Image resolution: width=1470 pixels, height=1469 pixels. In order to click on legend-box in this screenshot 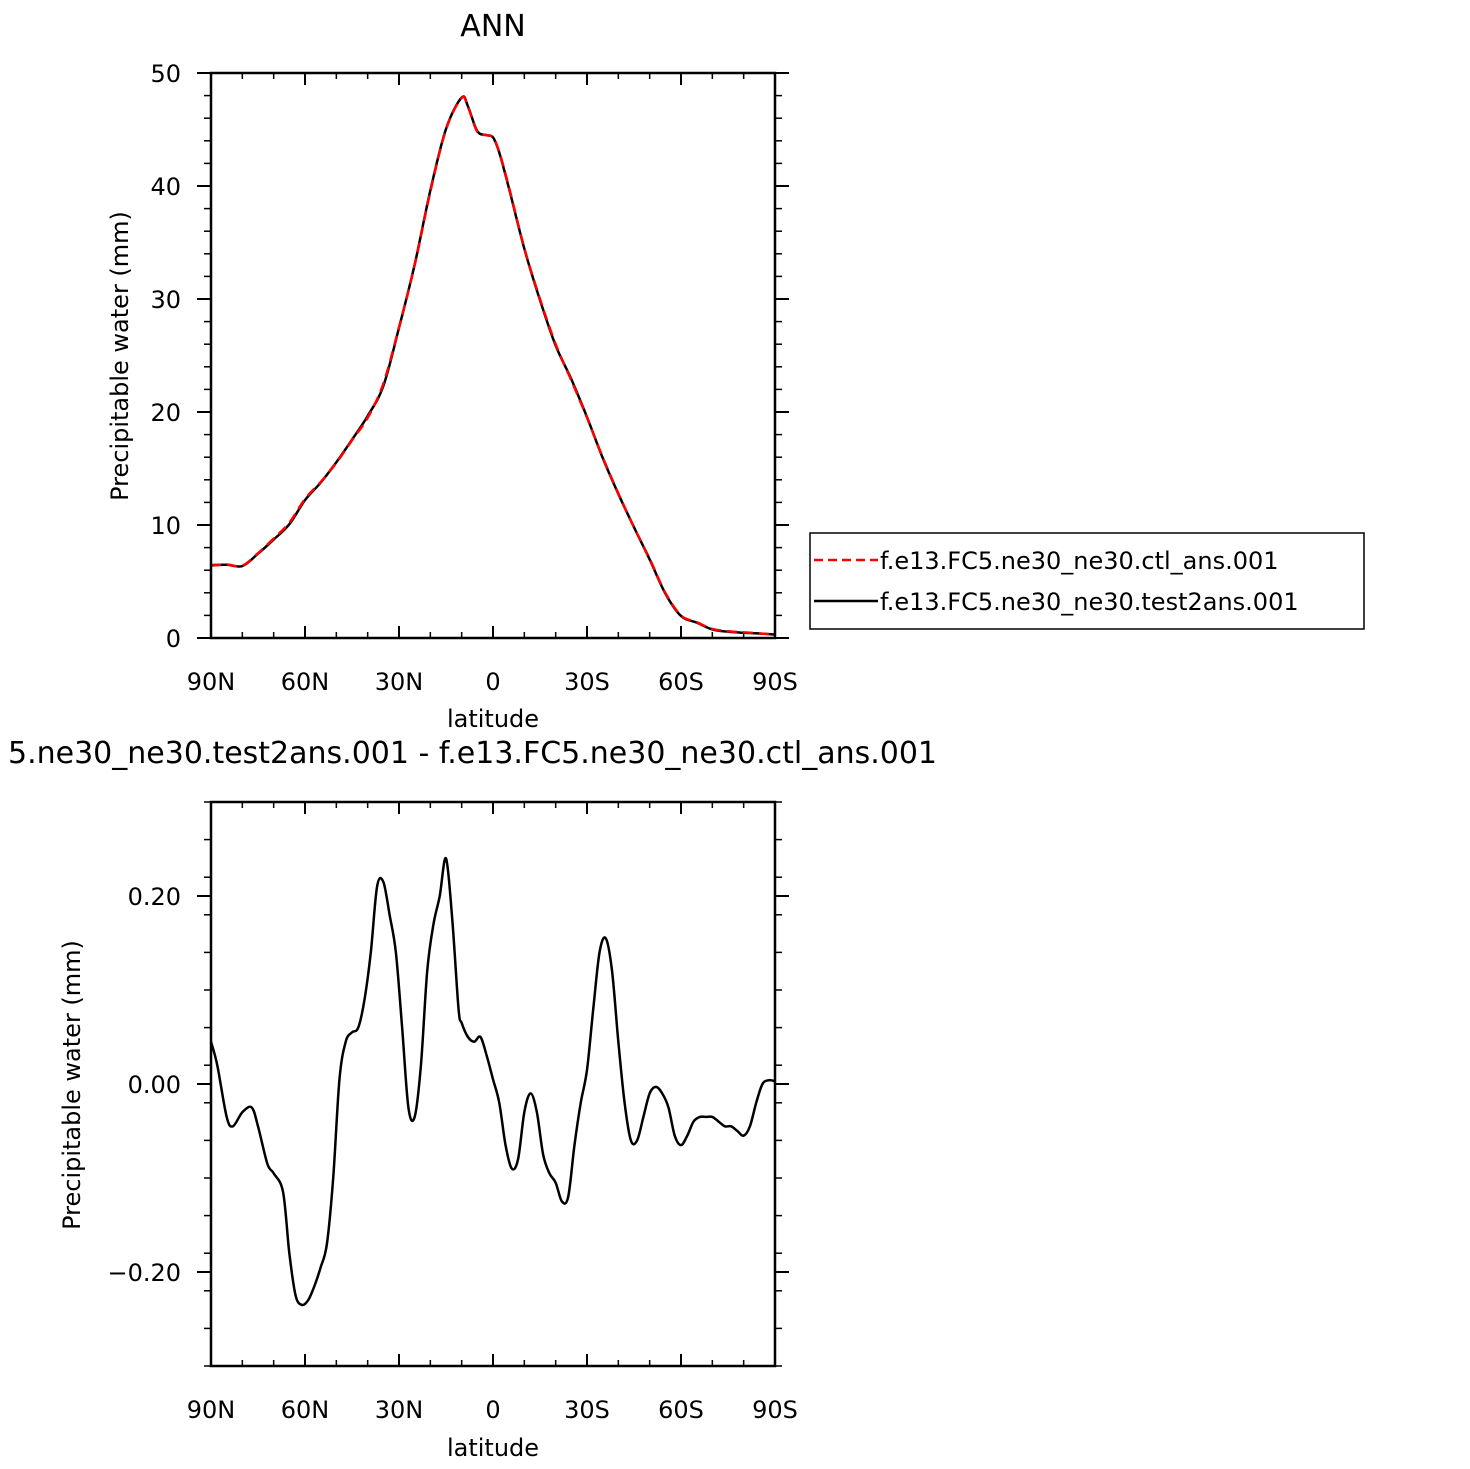, I will do `click(1087, 581)`.